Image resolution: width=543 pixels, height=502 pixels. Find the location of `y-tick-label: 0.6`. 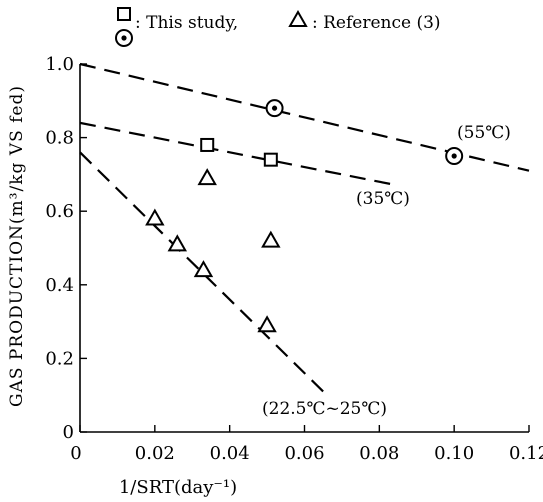

y-tick-label: 0.6 is located at coordinates (59, 211).